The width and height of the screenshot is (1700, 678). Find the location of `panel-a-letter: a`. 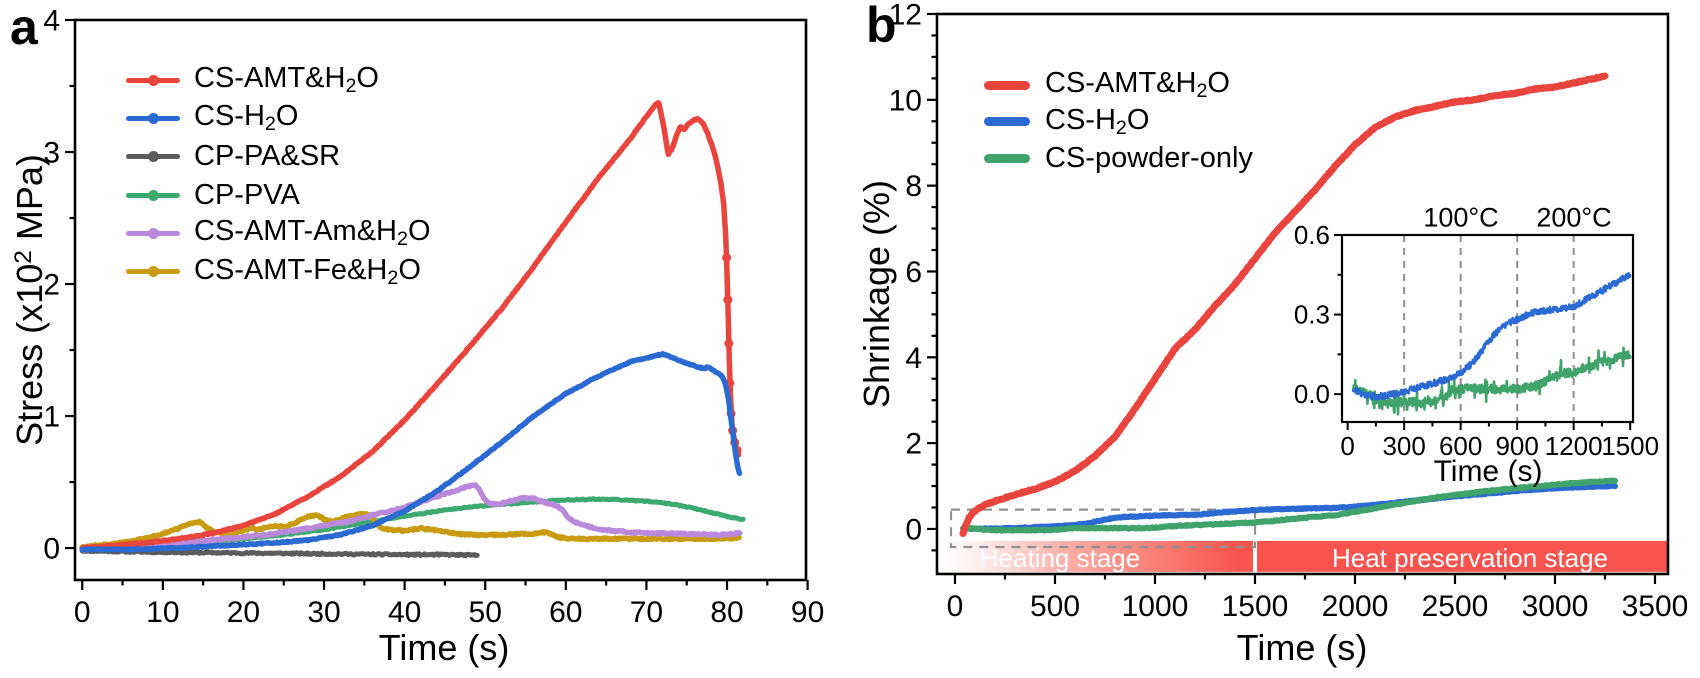

panel-a-letter: a is located at coordinates (24, 27).